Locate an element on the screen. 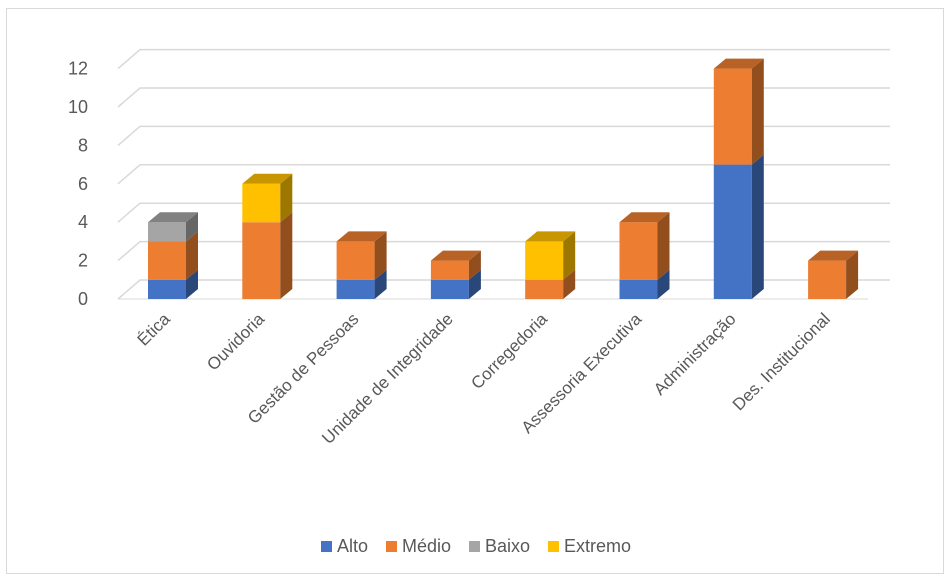 This screenshot has width=952, height=580. y-tick-label: 2 is located at coordinates (83, 261).